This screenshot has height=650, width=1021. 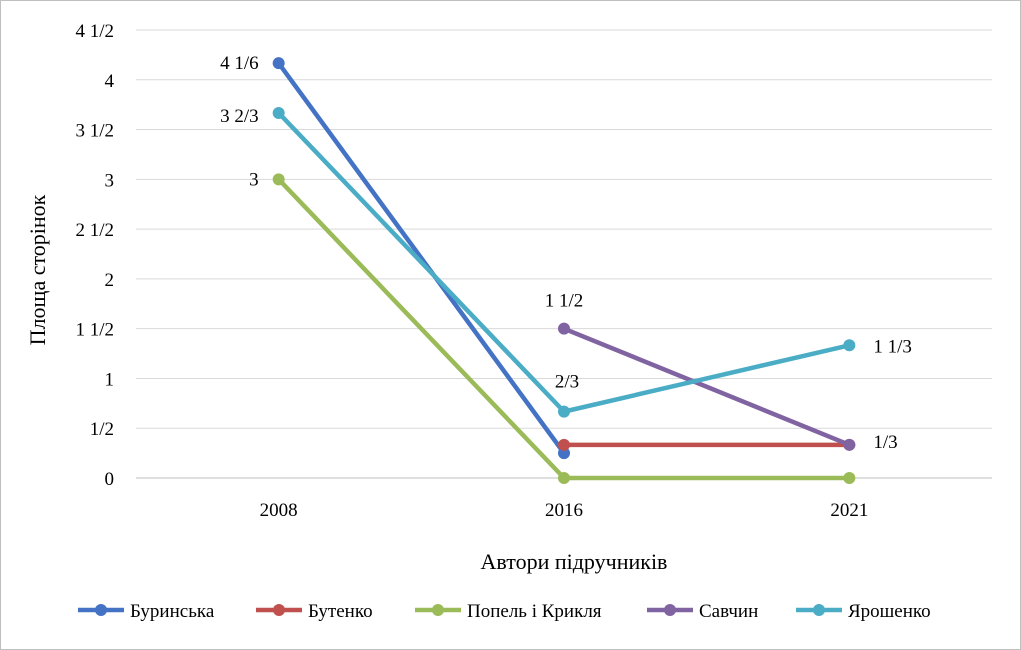 I want to click on y-tick-labels: 0 1/2 1 1 1/2 2 2 1/2 3 3 1/2 4 4 1/2, so click(x=94, y=255).